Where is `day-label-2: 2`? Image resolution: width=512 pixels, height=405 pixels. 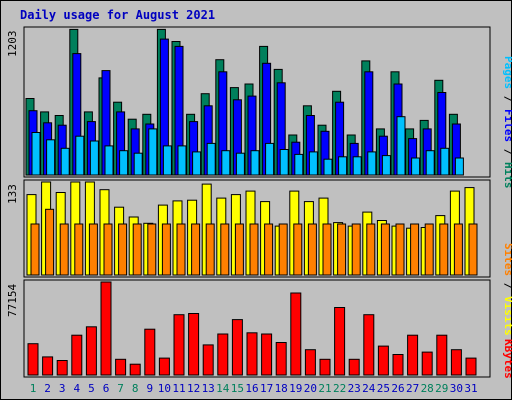 day-label-2: 2 is located at coordinates (47, 388).